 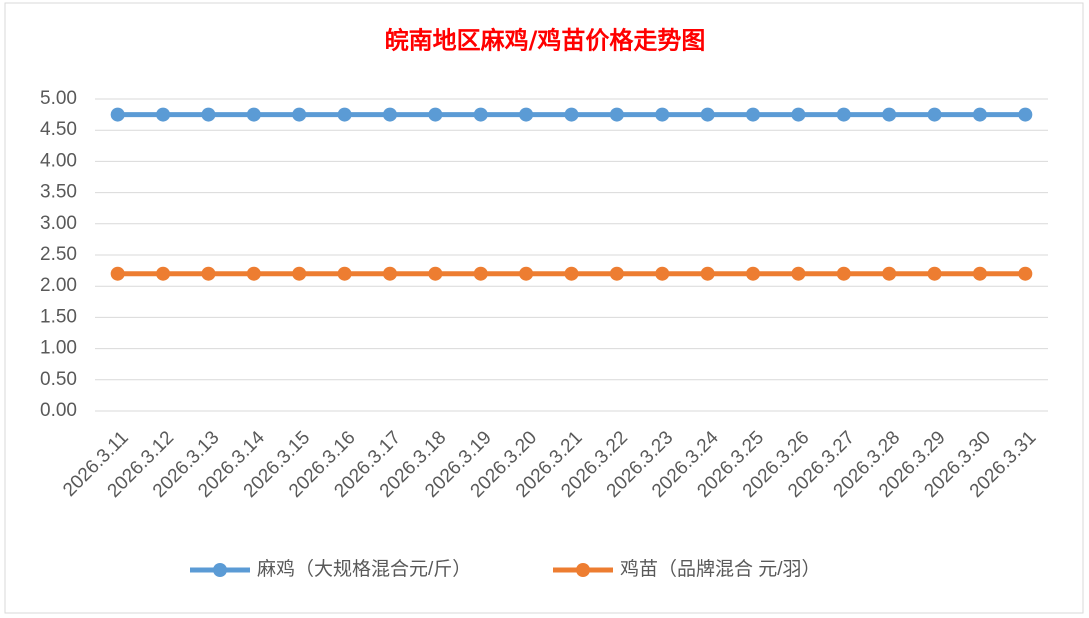 I want to click on y-tick-label: 2.00, so click(x=58, y=285).